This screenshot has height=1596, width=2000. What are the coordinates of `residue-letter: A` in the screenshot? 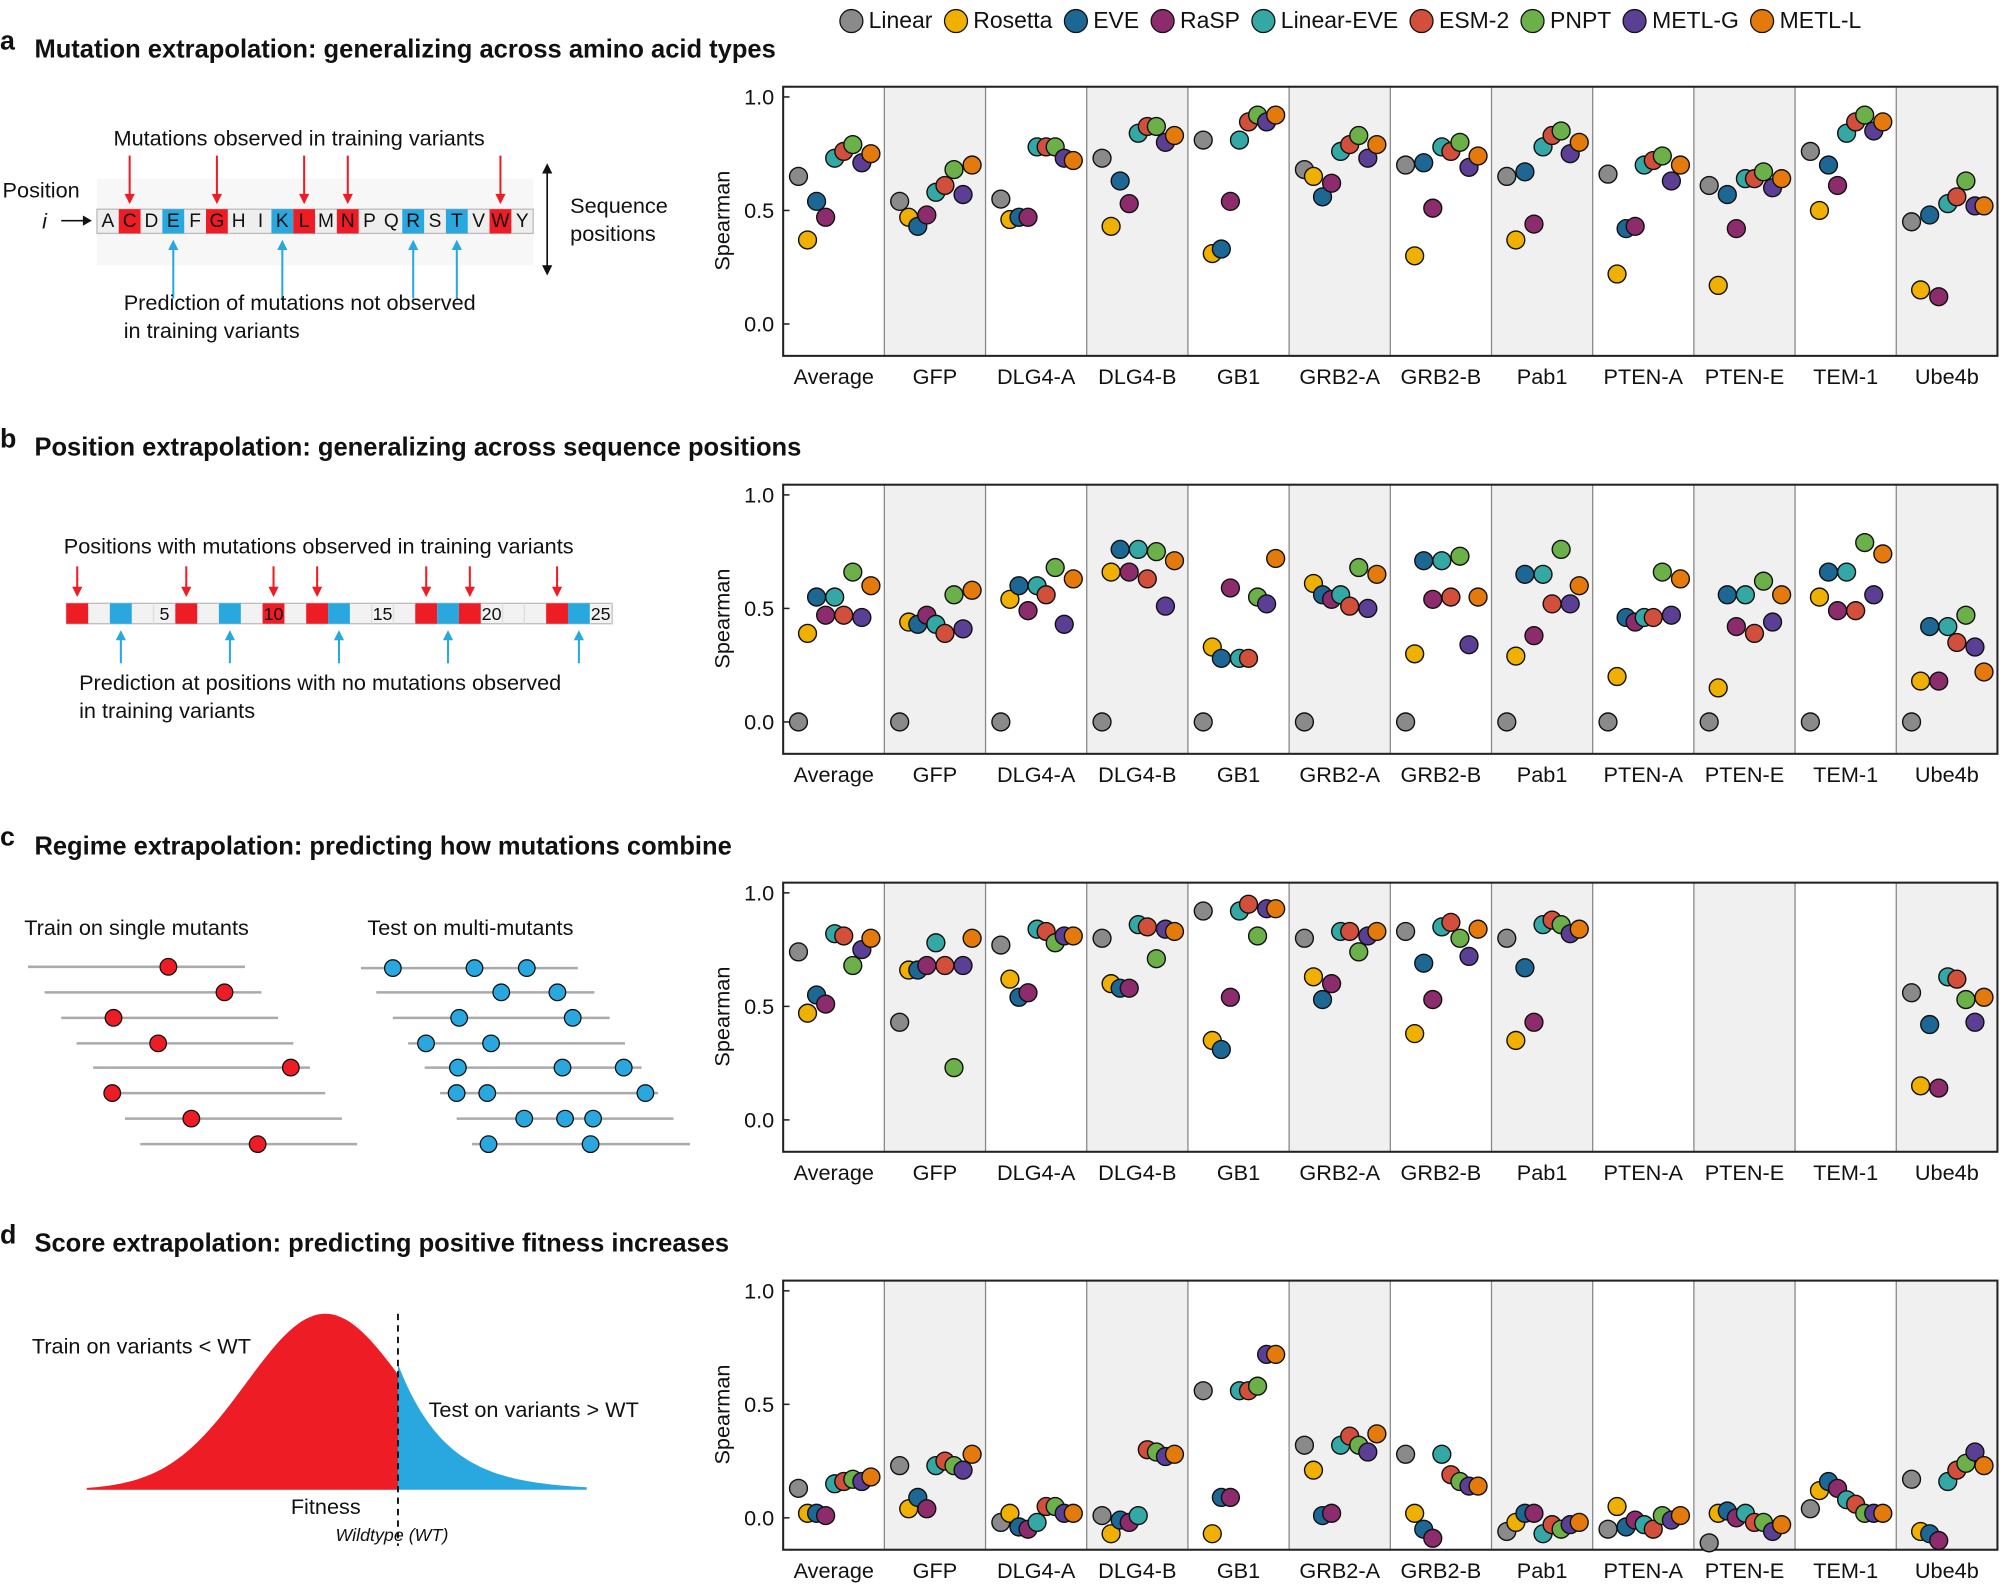 It's located at (108, 221).